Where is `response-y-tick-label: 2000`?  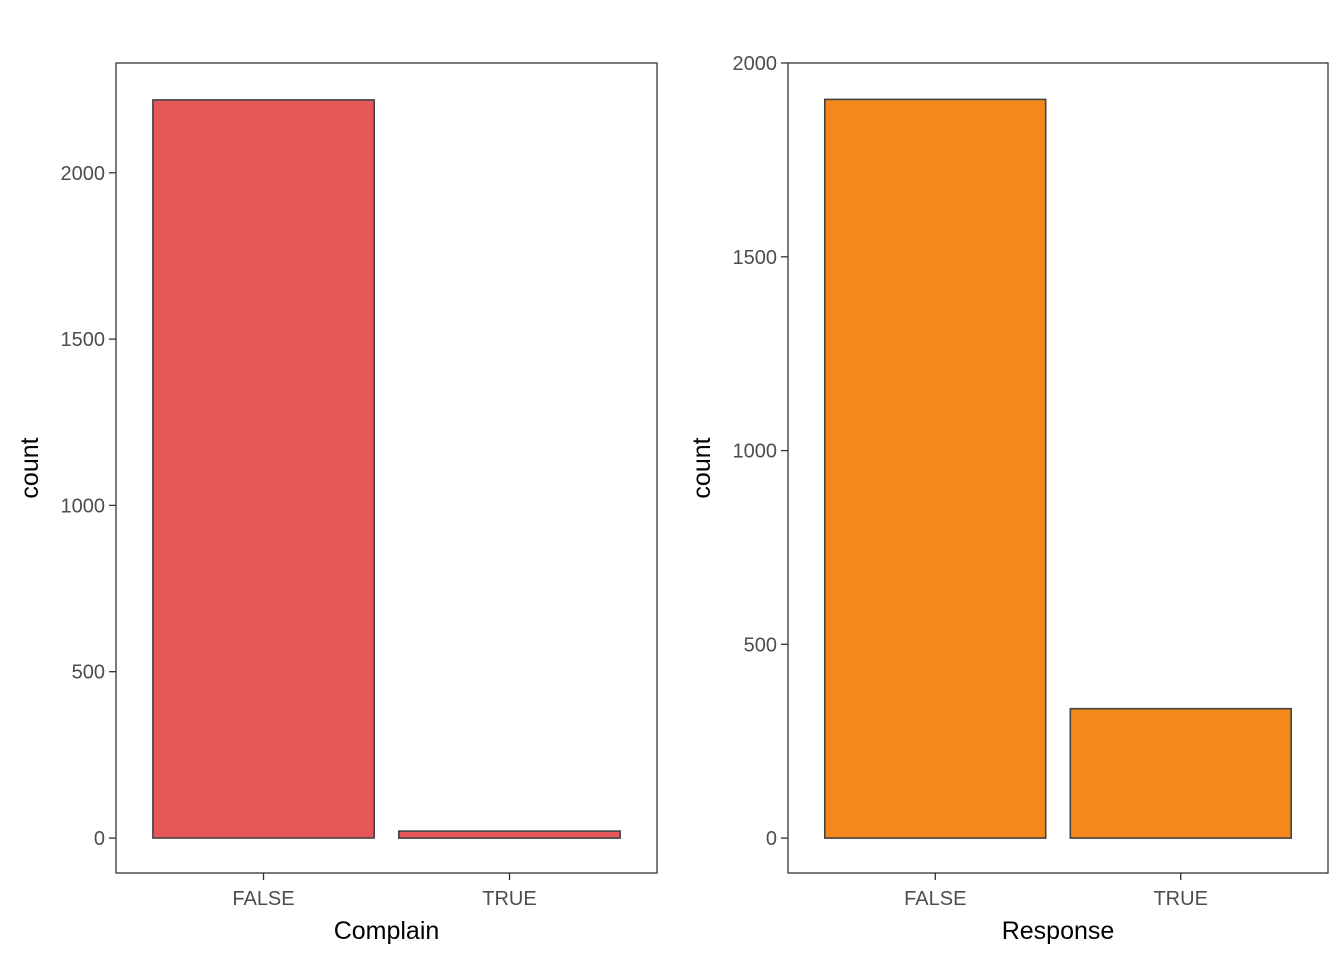 response-y-tick-label: 2000 is located at coordinates (755, 64).